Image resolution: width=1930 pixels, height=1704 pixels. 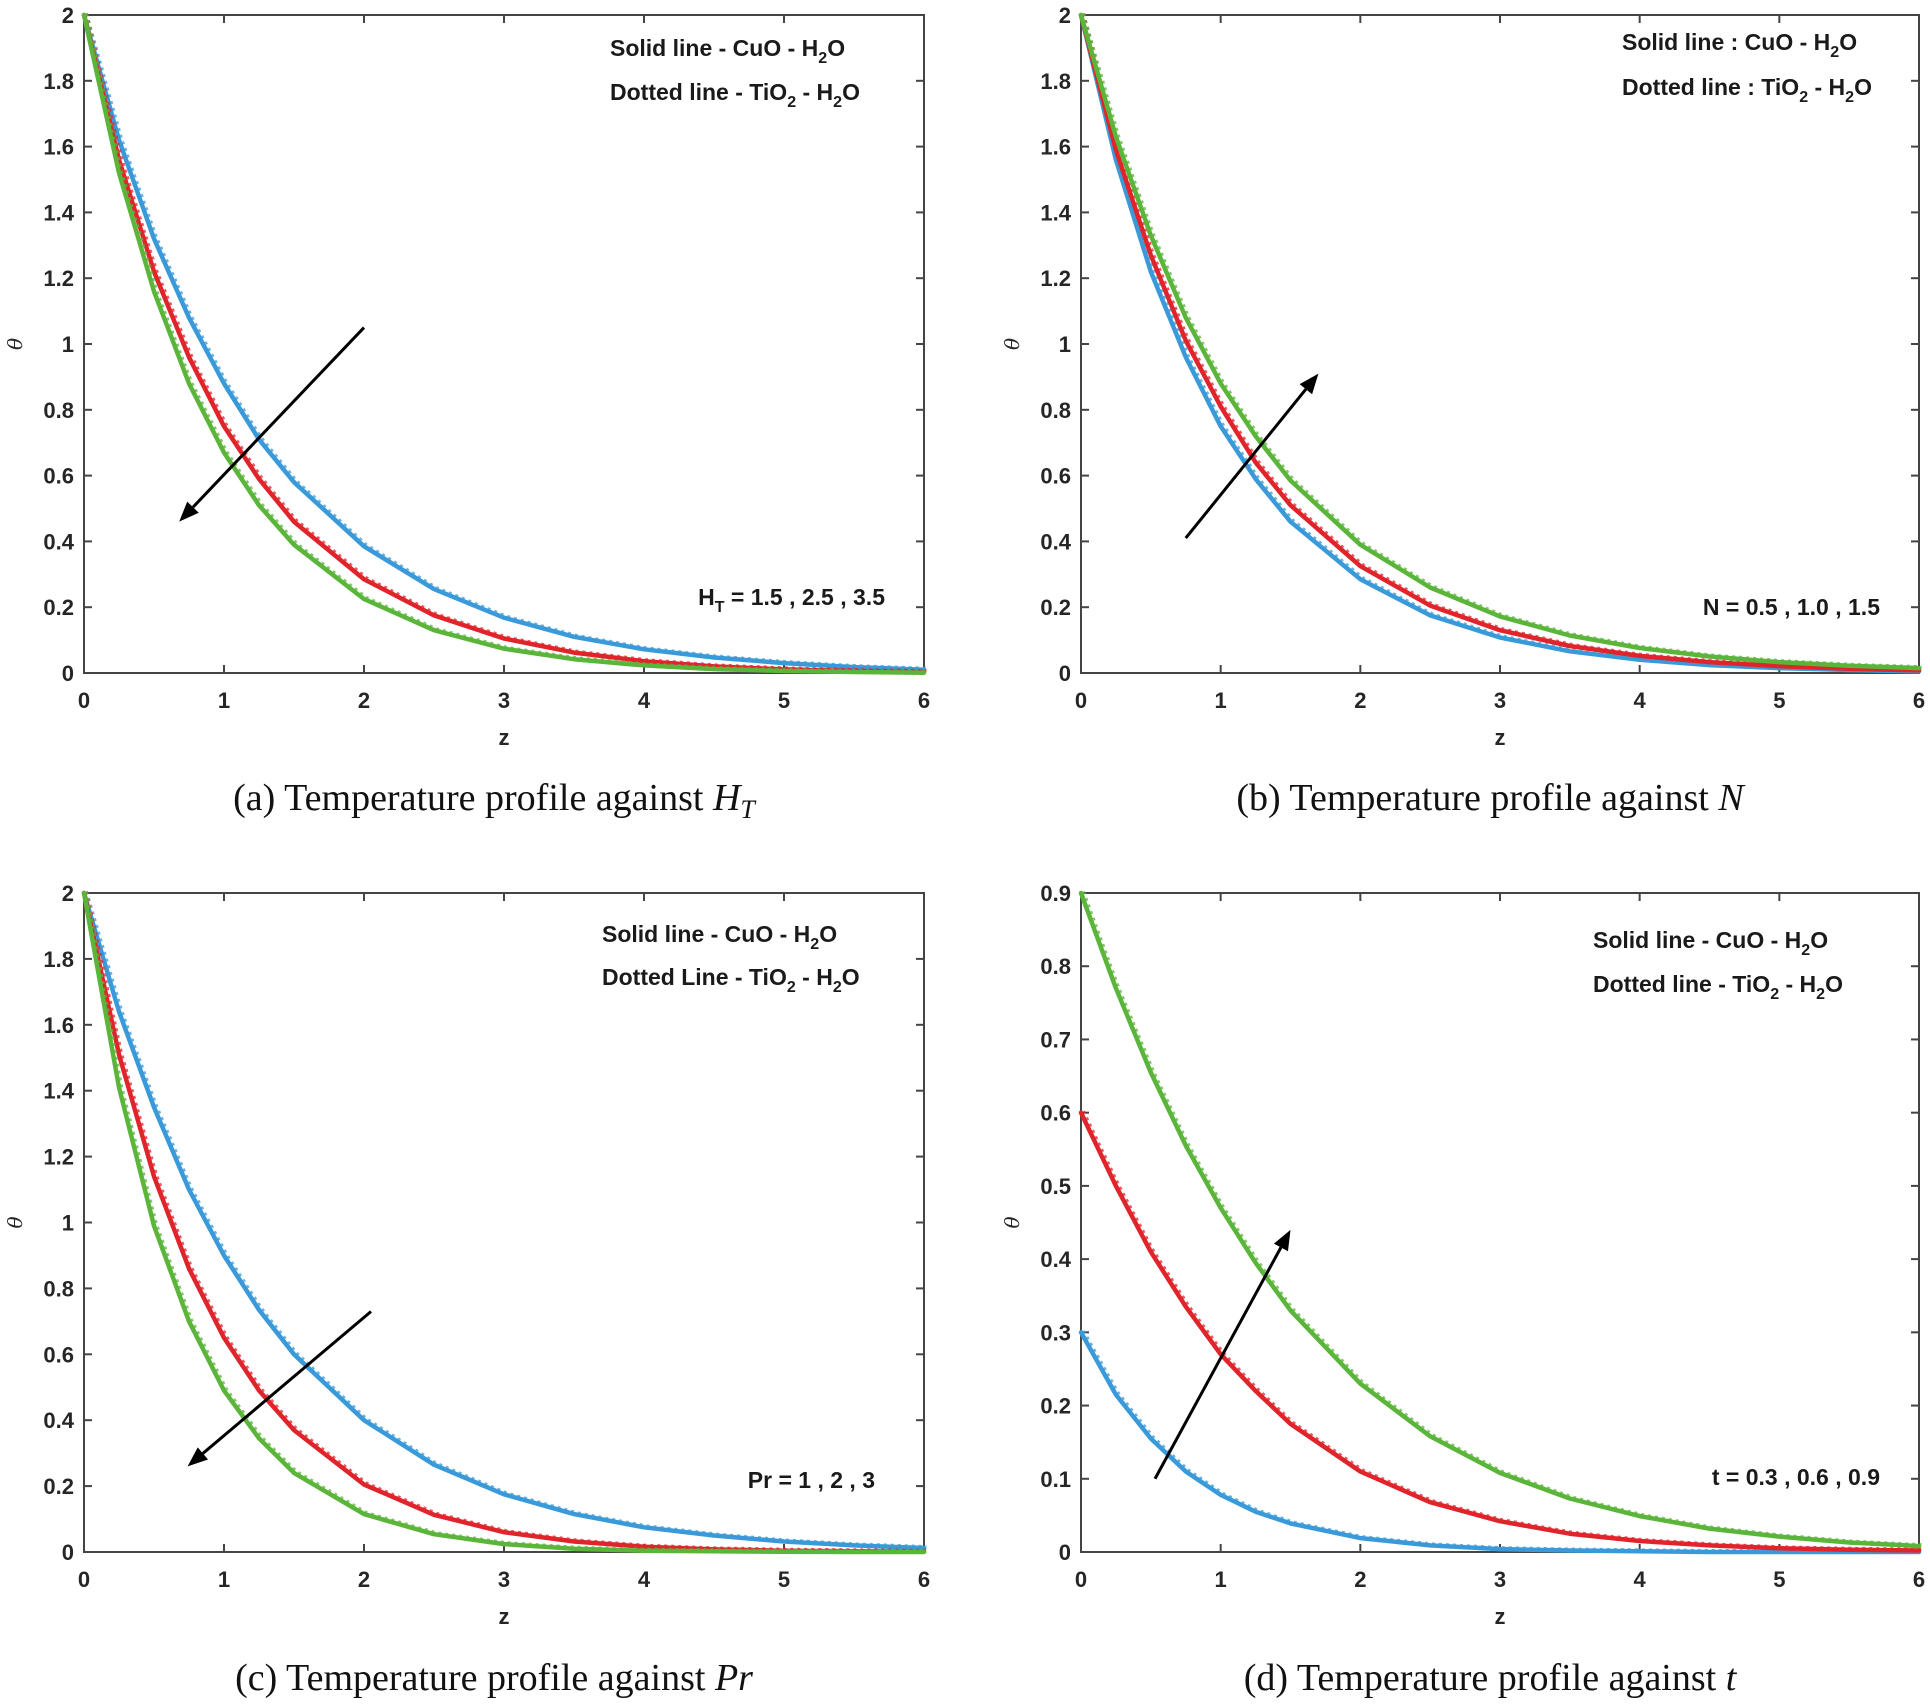 I want to click on legend-dotted-line: Dotted line : TiO2 - H2O, so click(x=1747, y=90).